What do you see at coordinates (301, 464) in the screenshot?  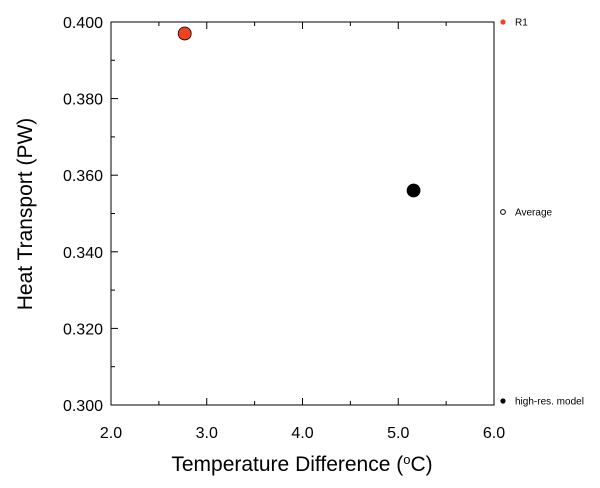 I see `x-axis-title: Temperature Difference (oC)` at bounding box center [301, 464].